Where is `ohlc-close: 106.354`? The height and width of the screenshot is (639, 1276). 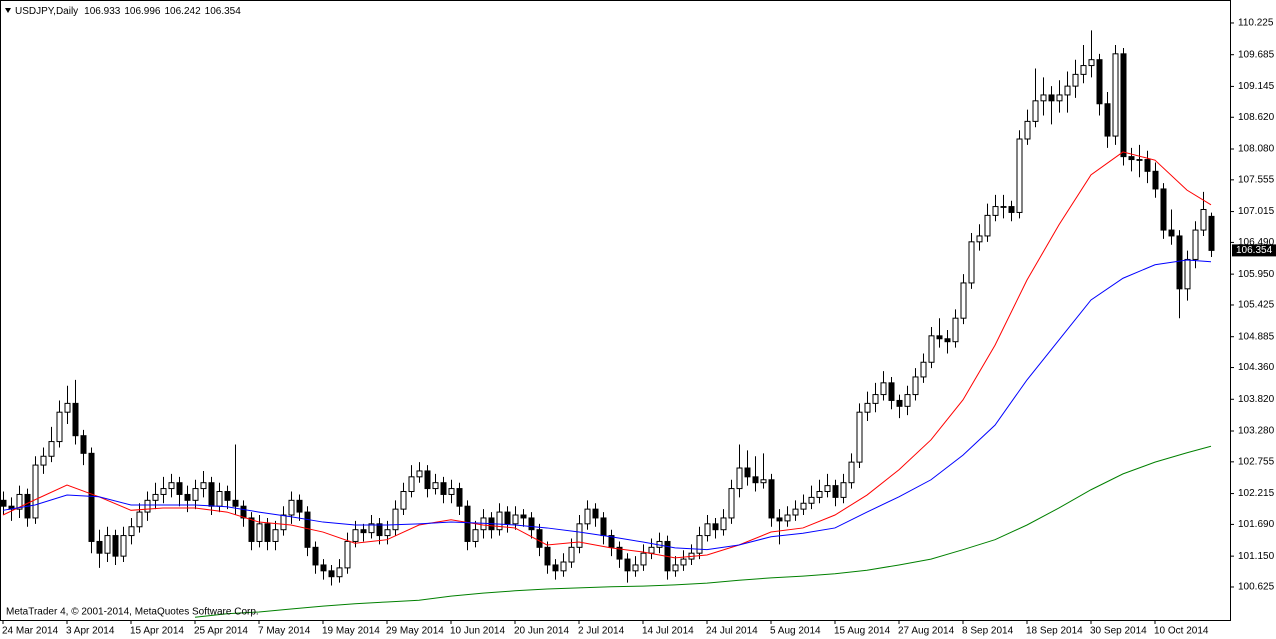 ohlc-close: 106.354 is located at coordinates (223, 11).